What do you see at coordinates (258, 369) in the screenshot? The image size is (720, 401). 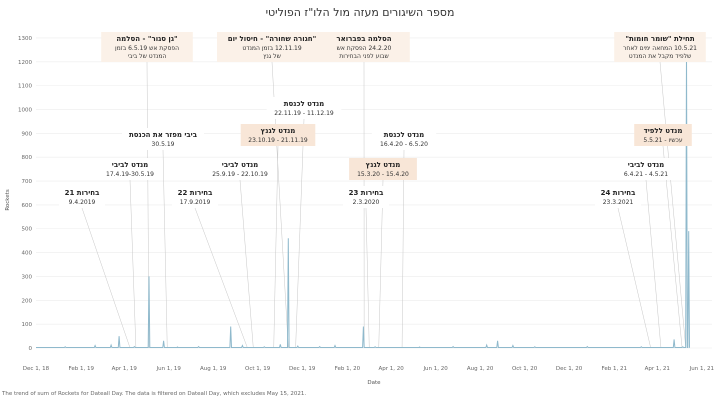 I see `x-tick-label: Oct 1, 19` at bounding box center [258, 369].